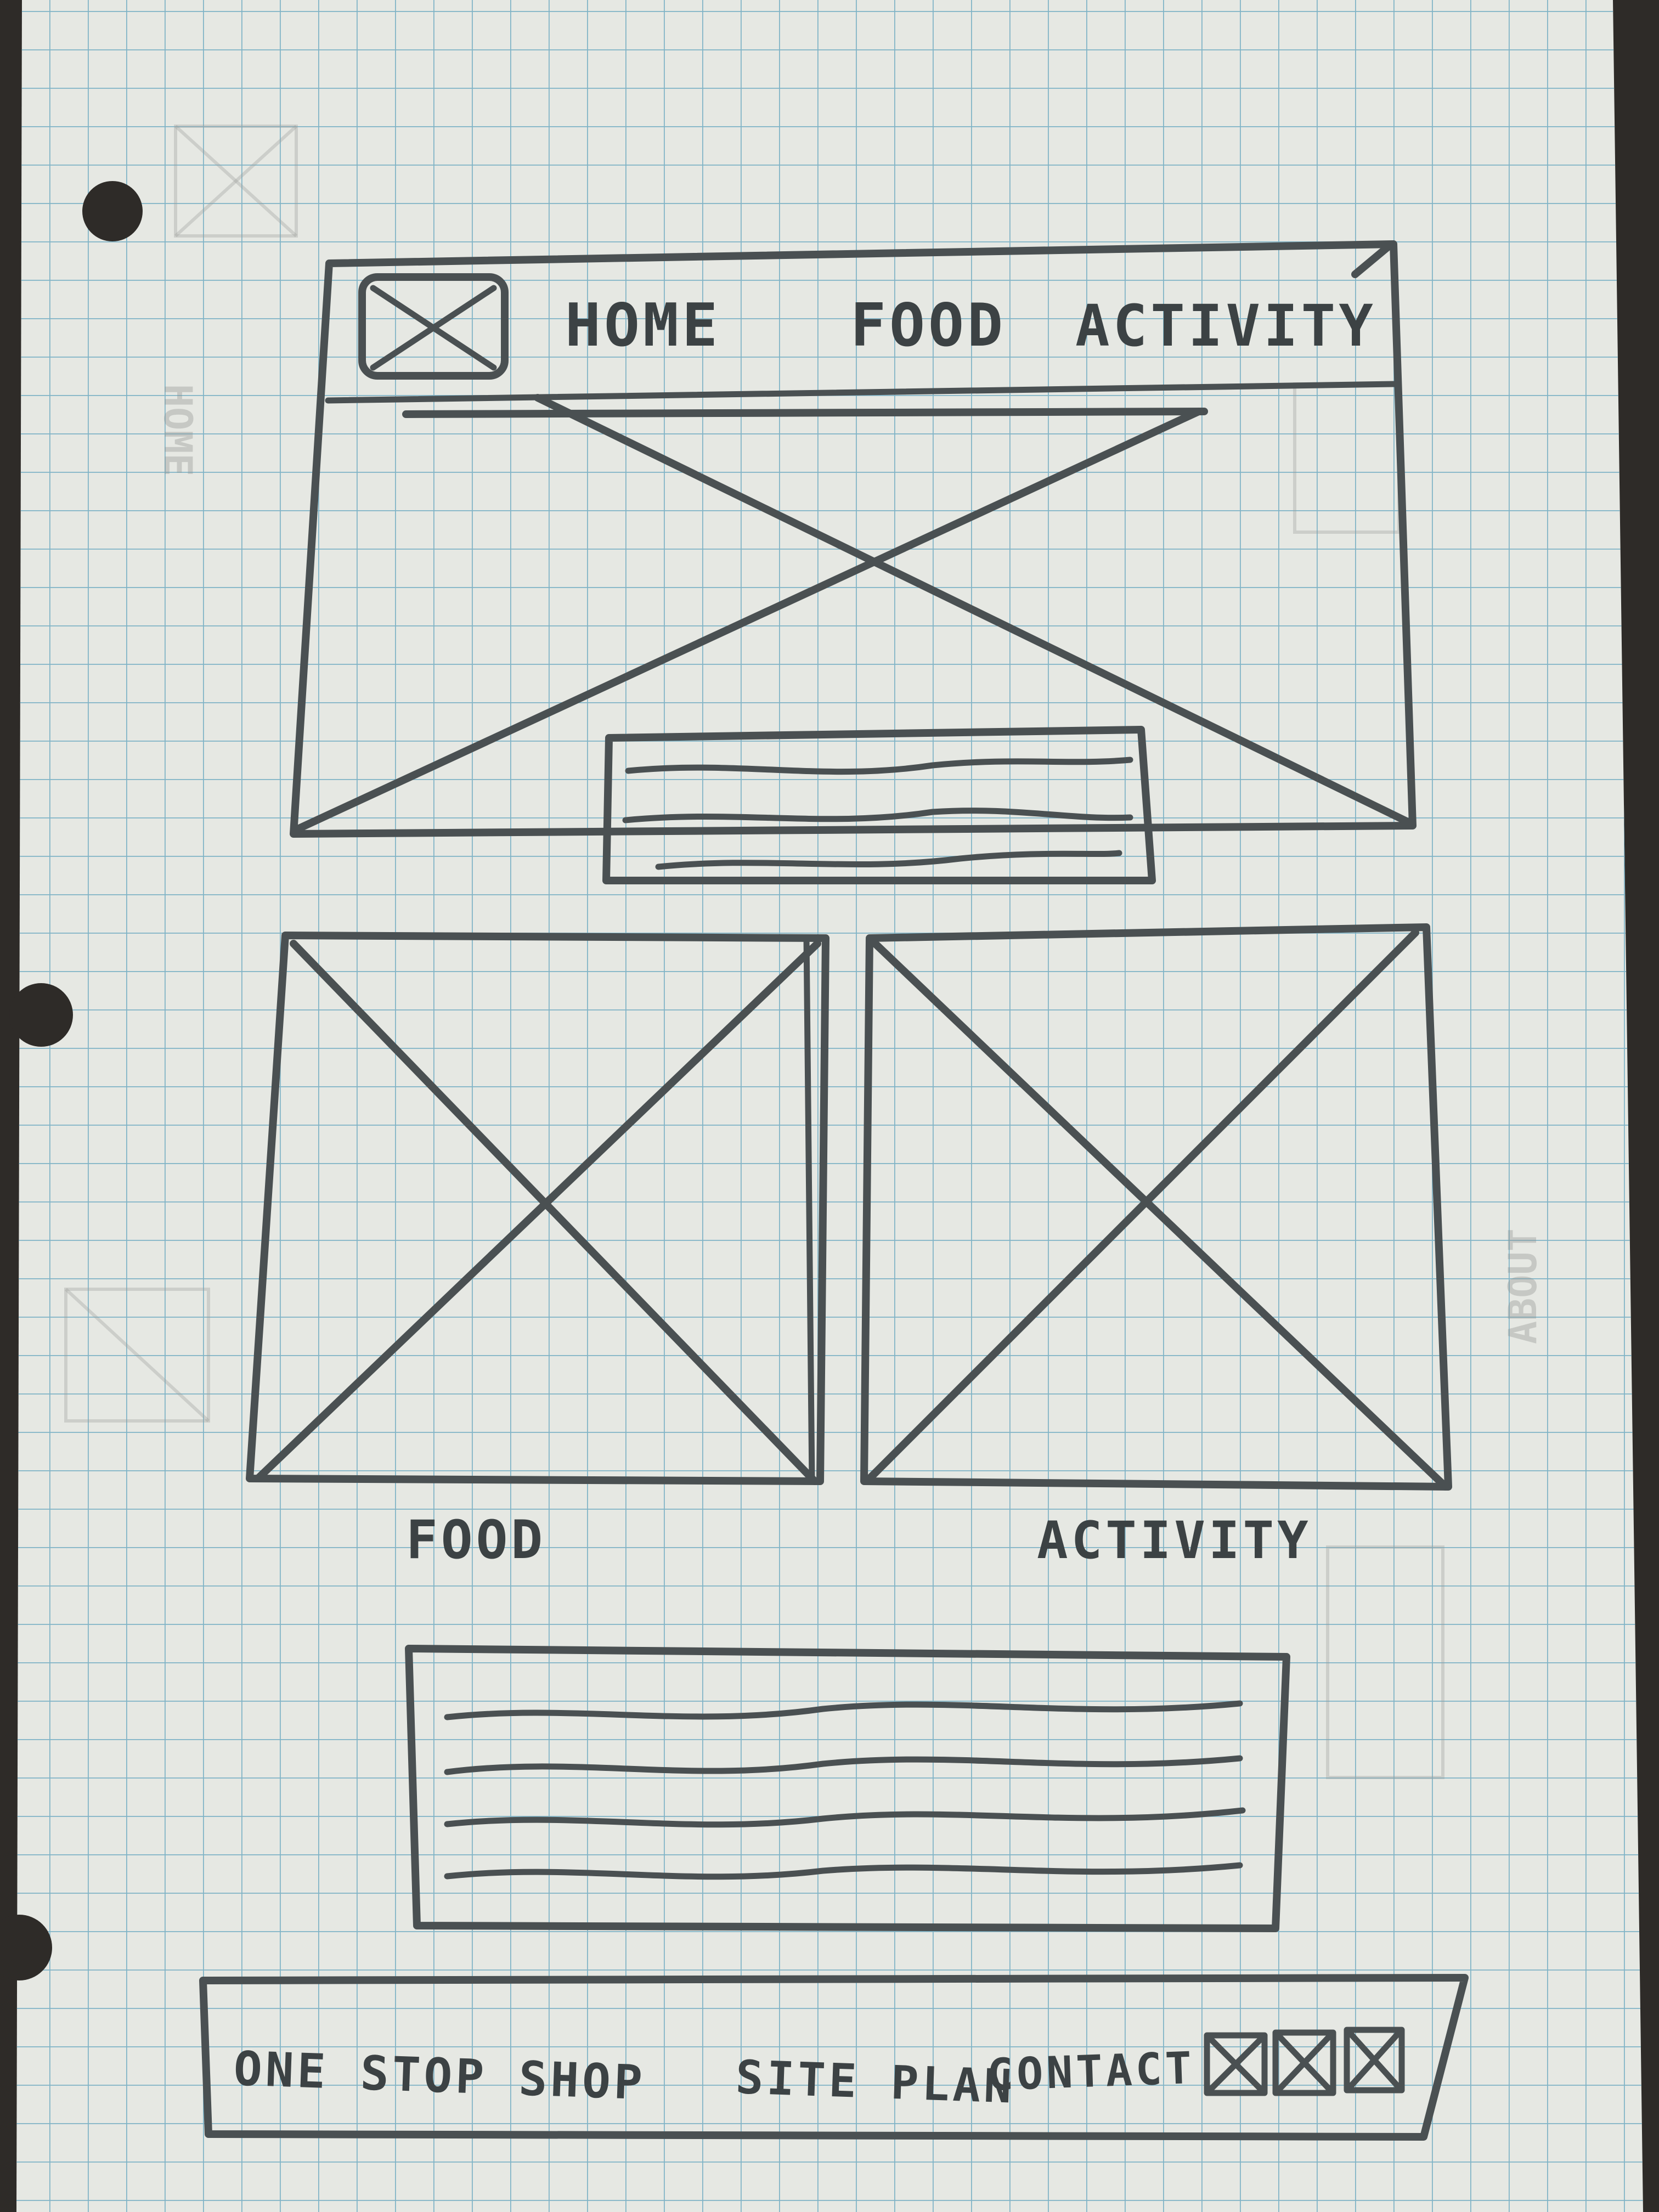  What do you see at coordinates (71, 1080) in the screenshot?
I see `binder-holes` at bounding box center [71, 1080].